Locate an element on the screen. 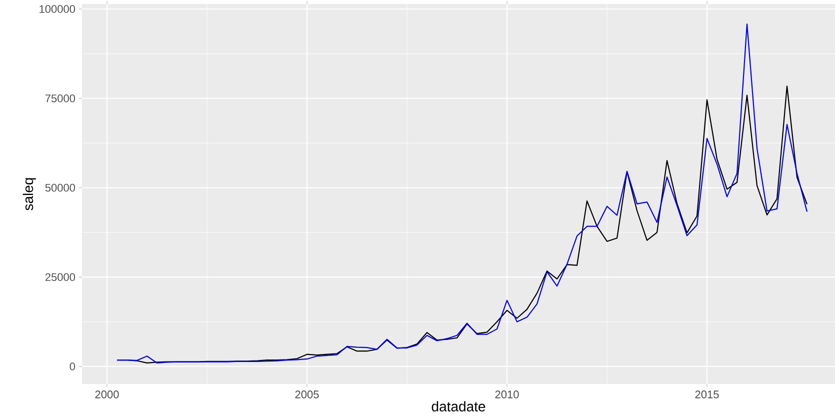 This screenshot has height=418, width=835. y-tick-label: 50000 is located at coordinates (60, 188).